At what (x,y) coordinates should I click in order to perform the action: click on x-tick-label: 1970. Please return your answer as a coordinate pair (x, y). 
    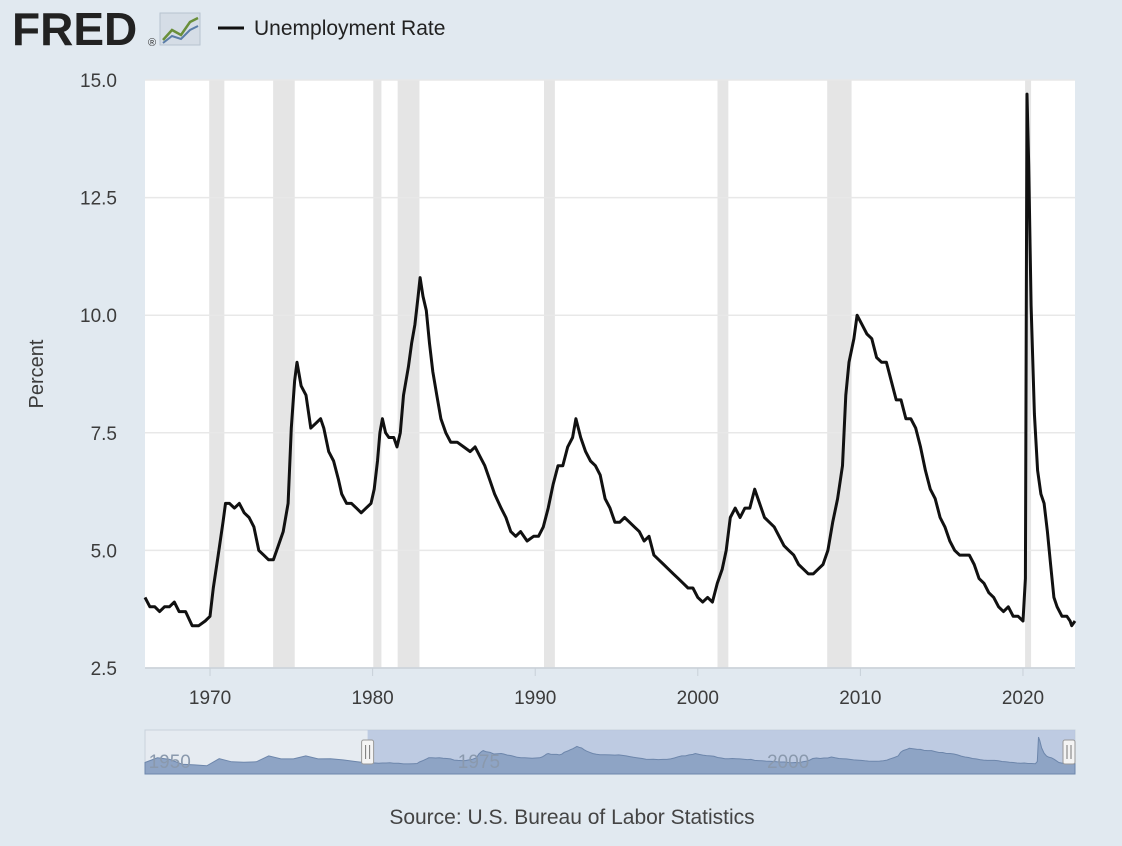
    Looking at the image, I should click on (210, 698).